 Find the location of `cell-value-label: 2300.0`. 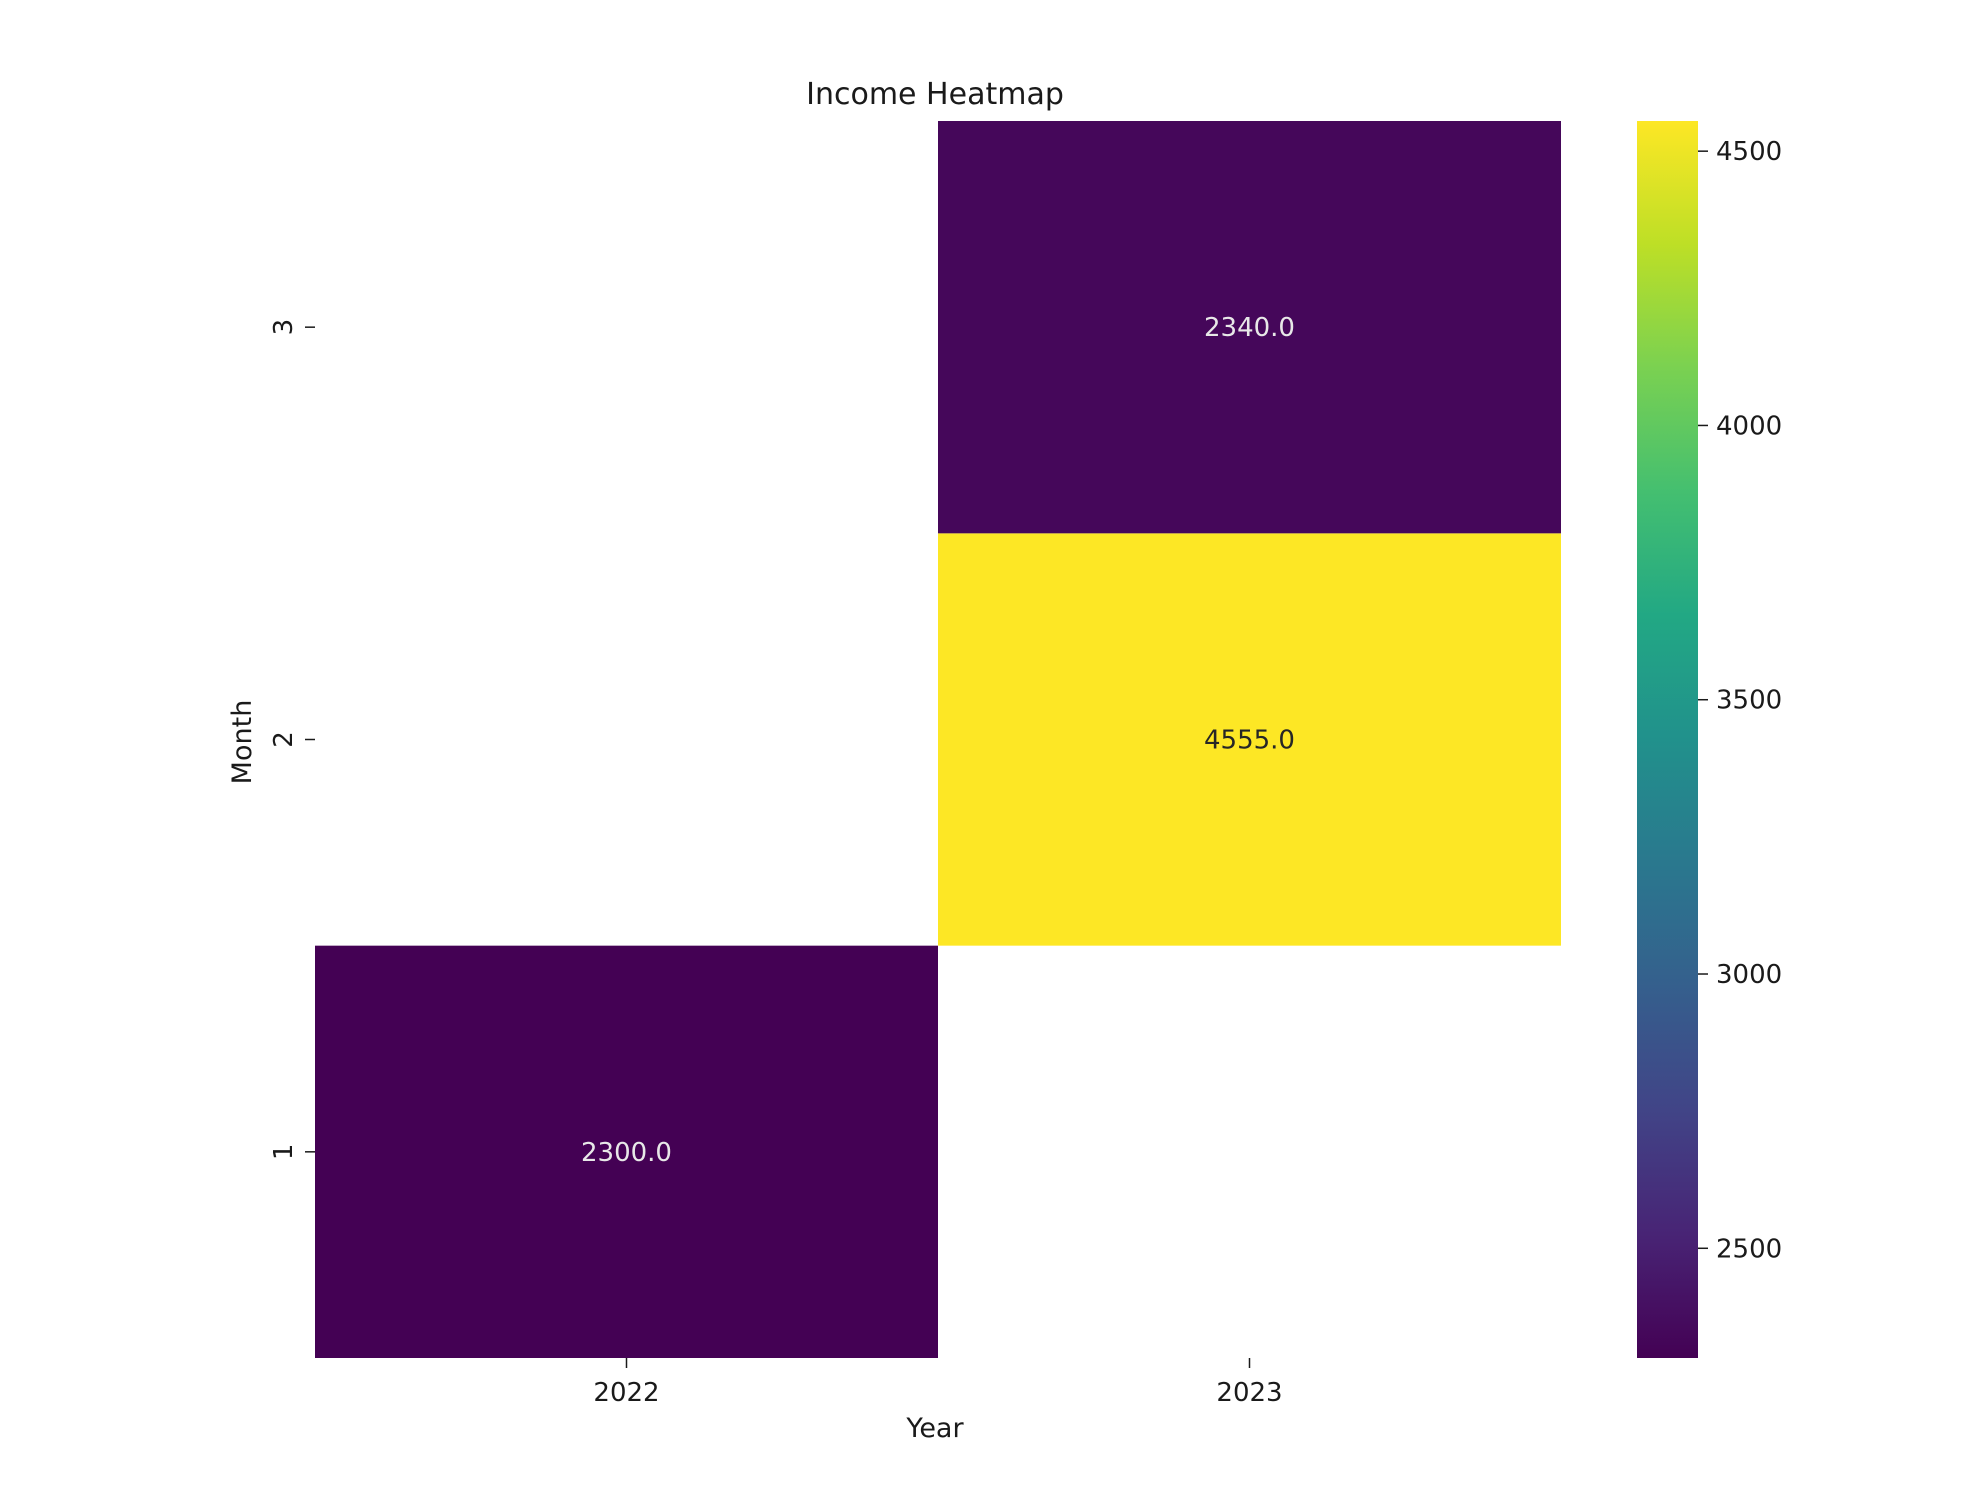

cell-value-label: 2300.0 is located at coordinates (626, 1153).